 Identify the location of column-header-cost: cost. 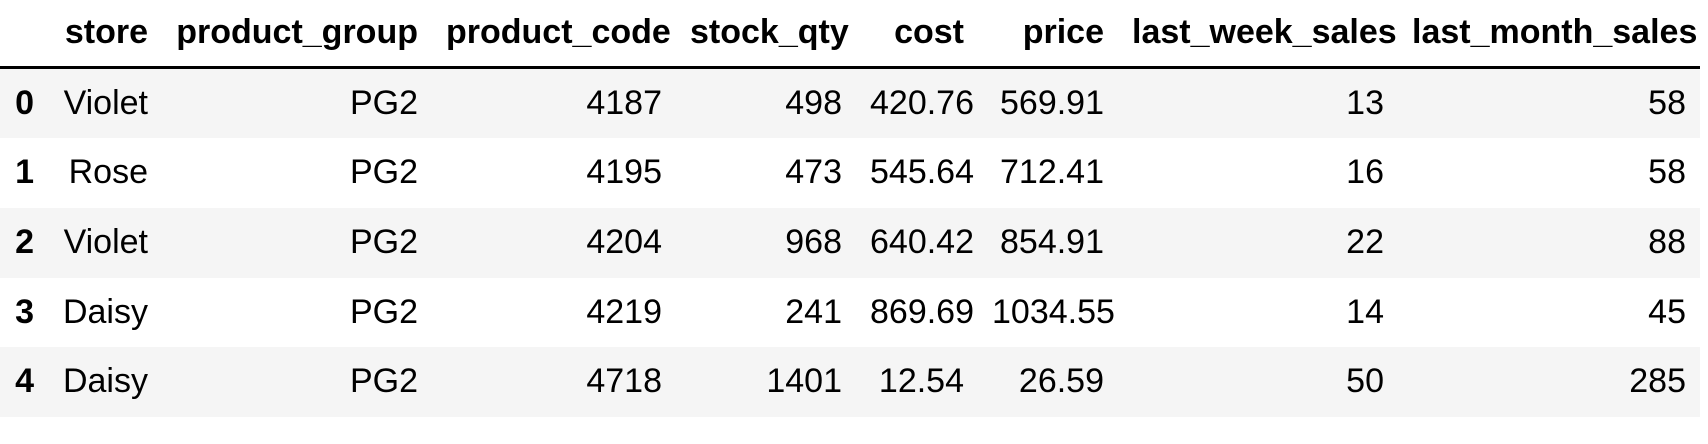
(917, 34).